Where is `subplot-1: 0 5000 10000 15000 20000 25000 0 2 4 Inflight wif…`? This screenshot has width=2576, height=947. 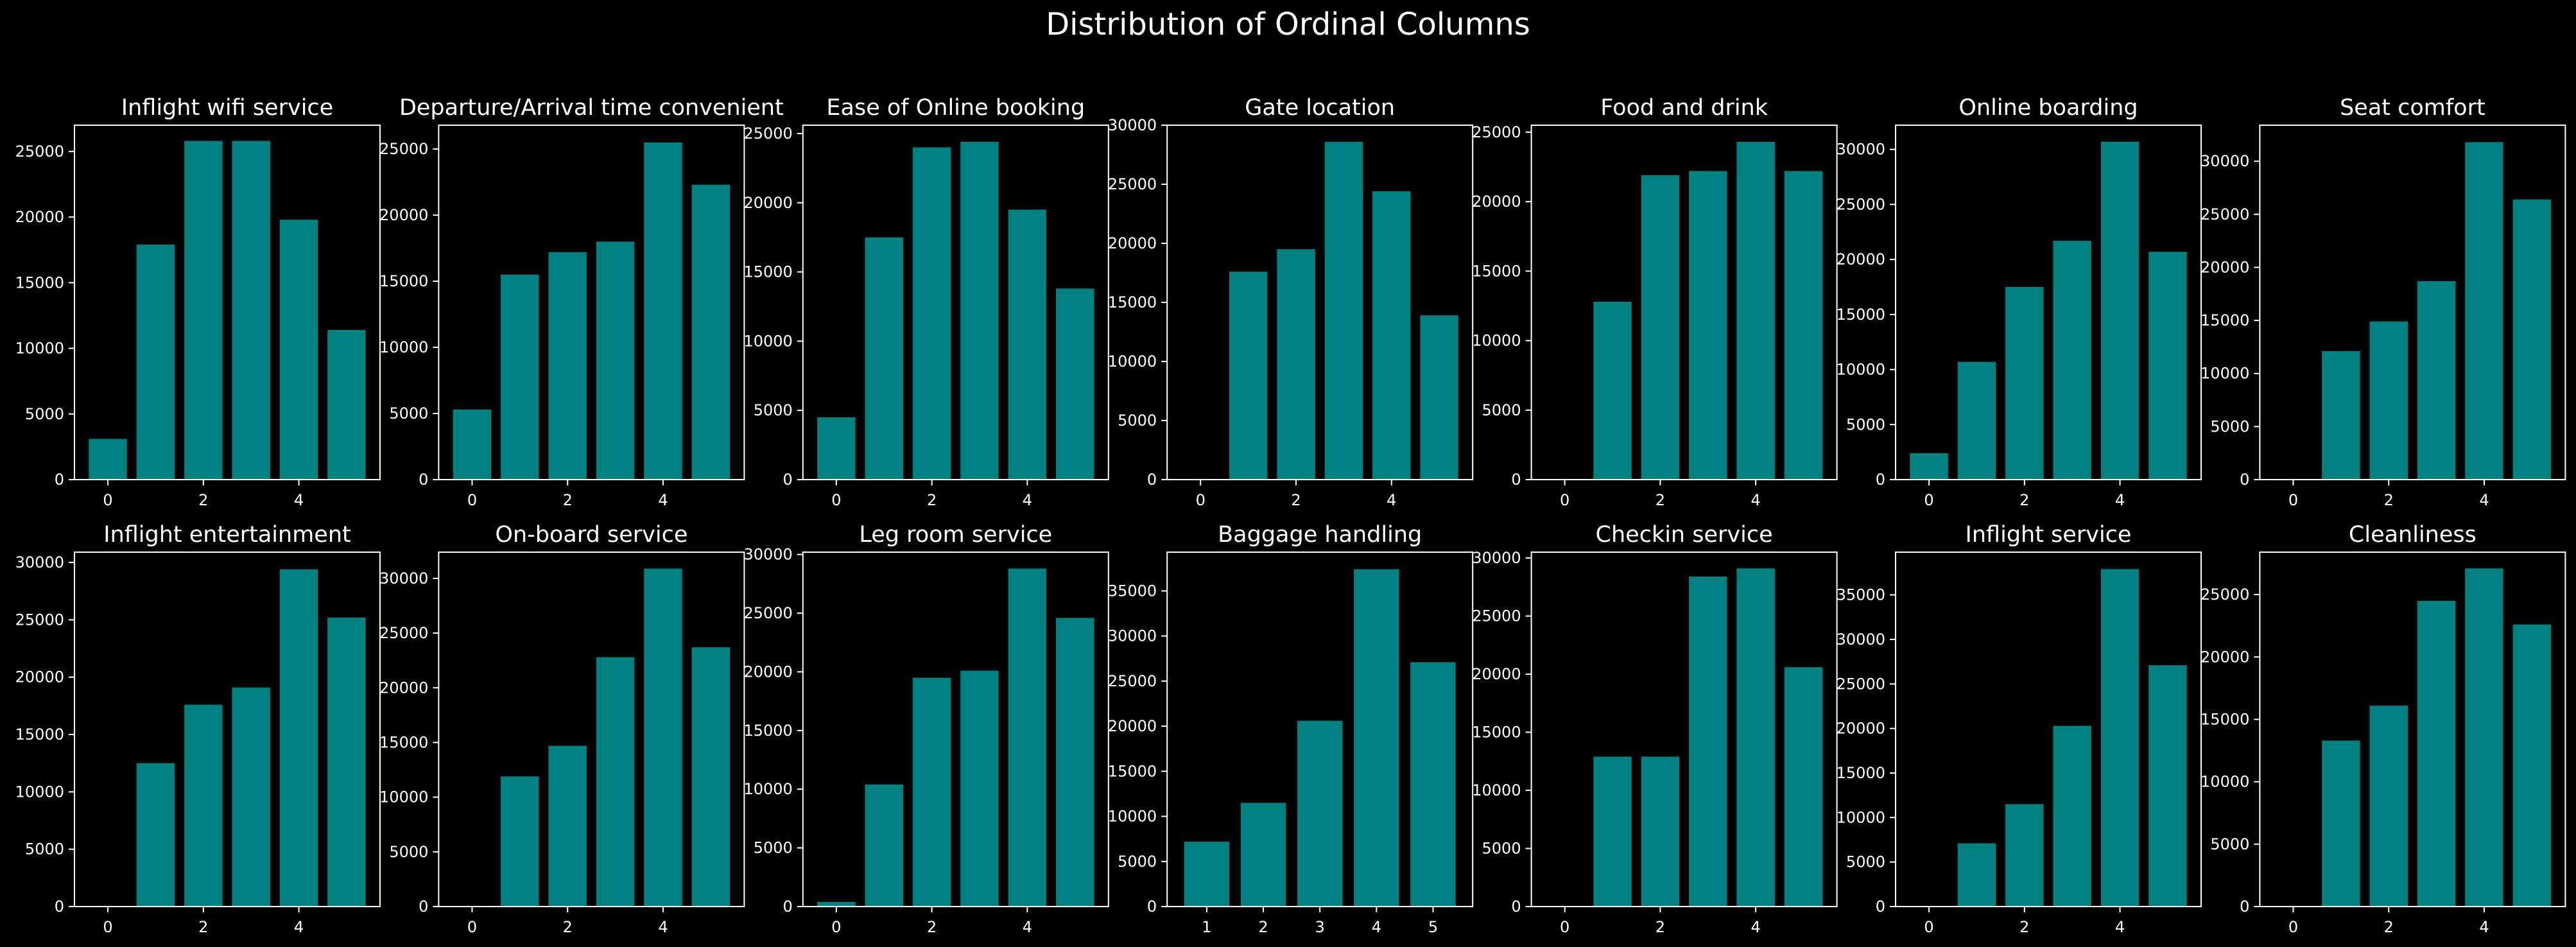 subplot-1: 0 5000 10000 15000 20000 25000 0 2 4 Inflight wif… is located at coordinates (198, 302).